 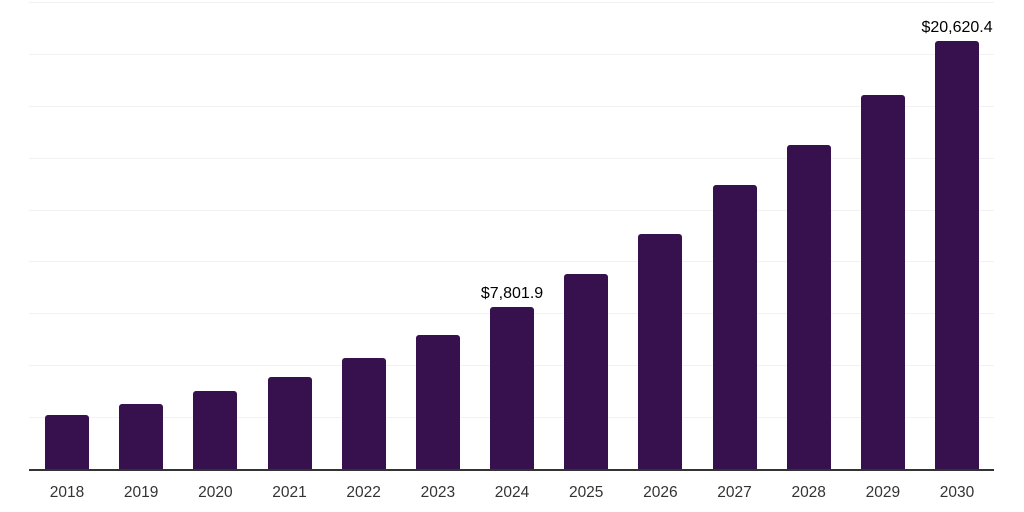 I want to click on x-tick-2024: 2024, so click(x=512, y=492).